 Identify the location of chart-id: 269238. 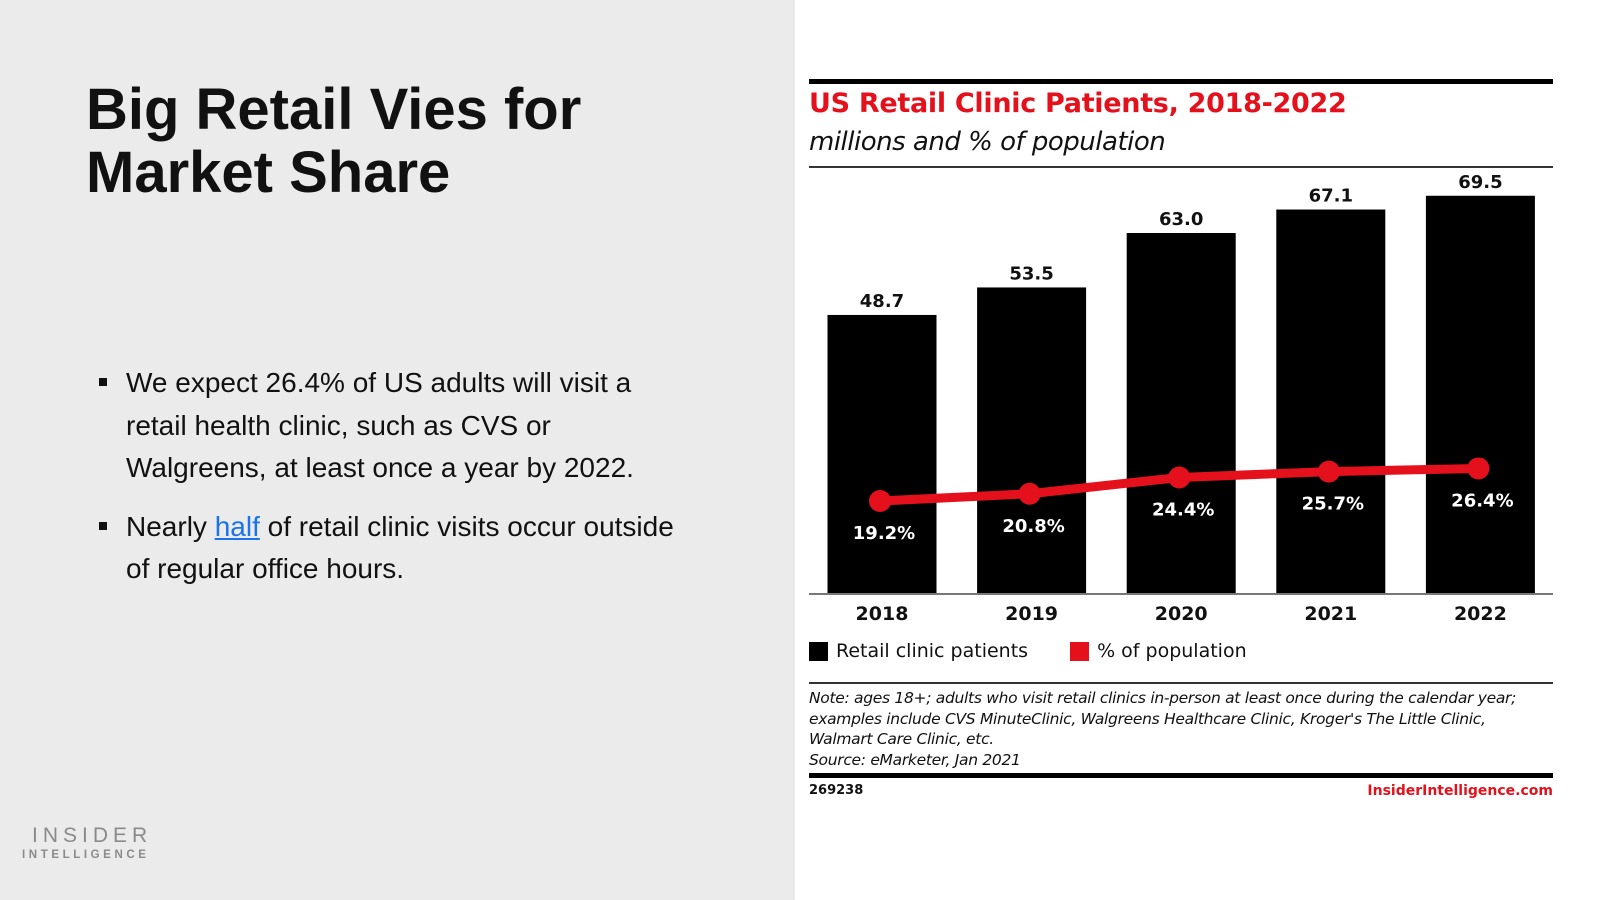
(836, 790).